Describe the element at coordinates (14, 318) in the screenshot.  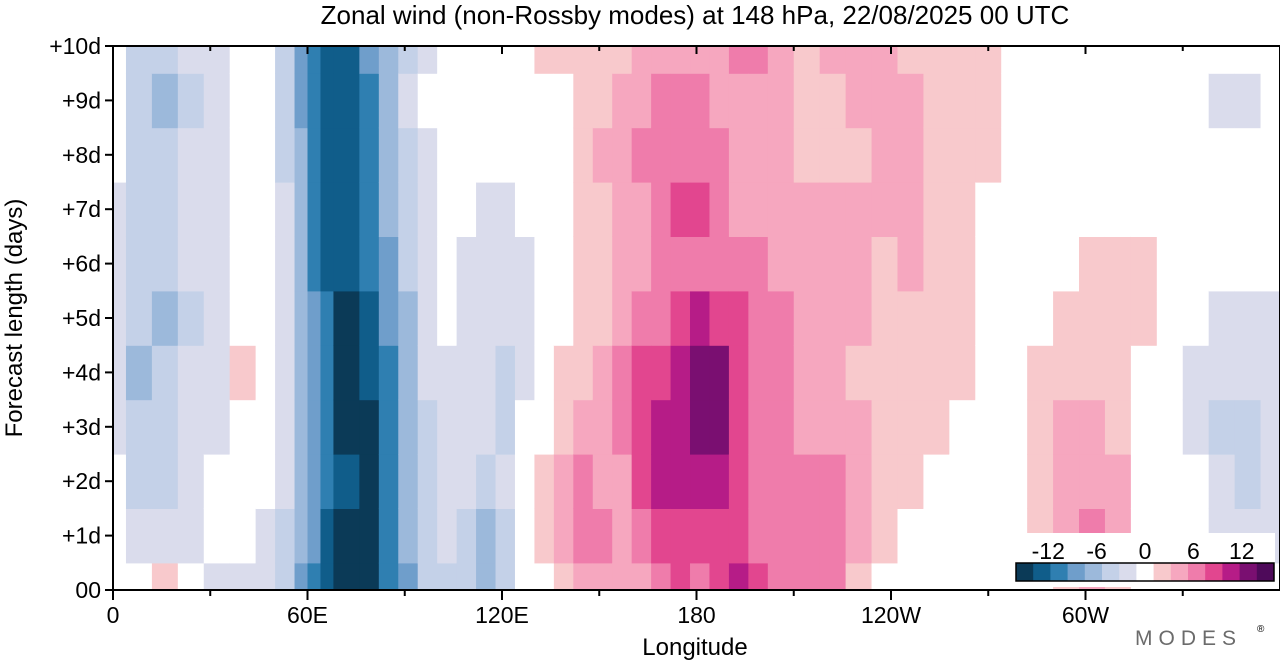
I see `y-axis-label: Forecast length (days)` at that location.